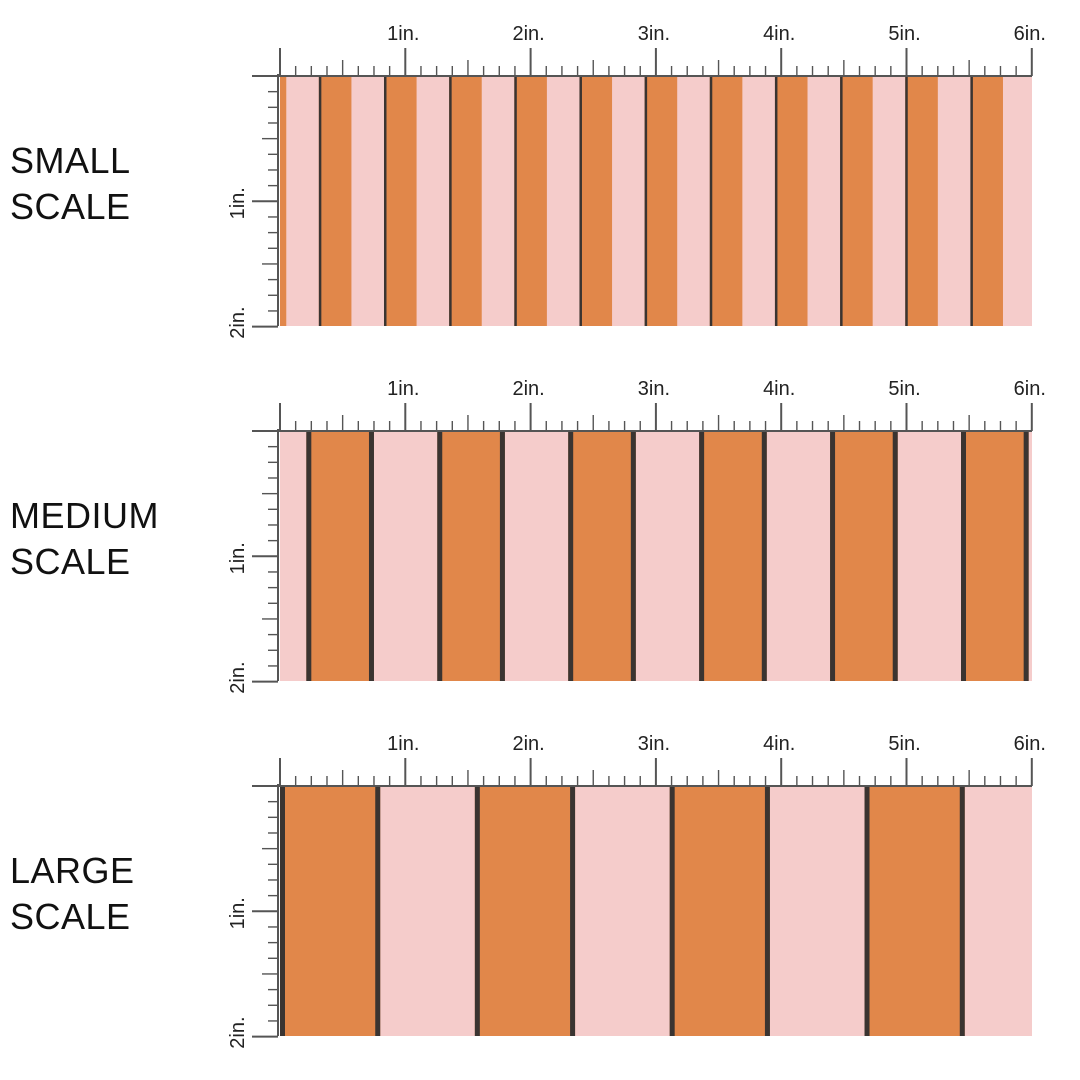 The width and height of the screenshot is (1080, 1080). I want to click on scale-label-line1: MEDIUM, so click(84, 515).